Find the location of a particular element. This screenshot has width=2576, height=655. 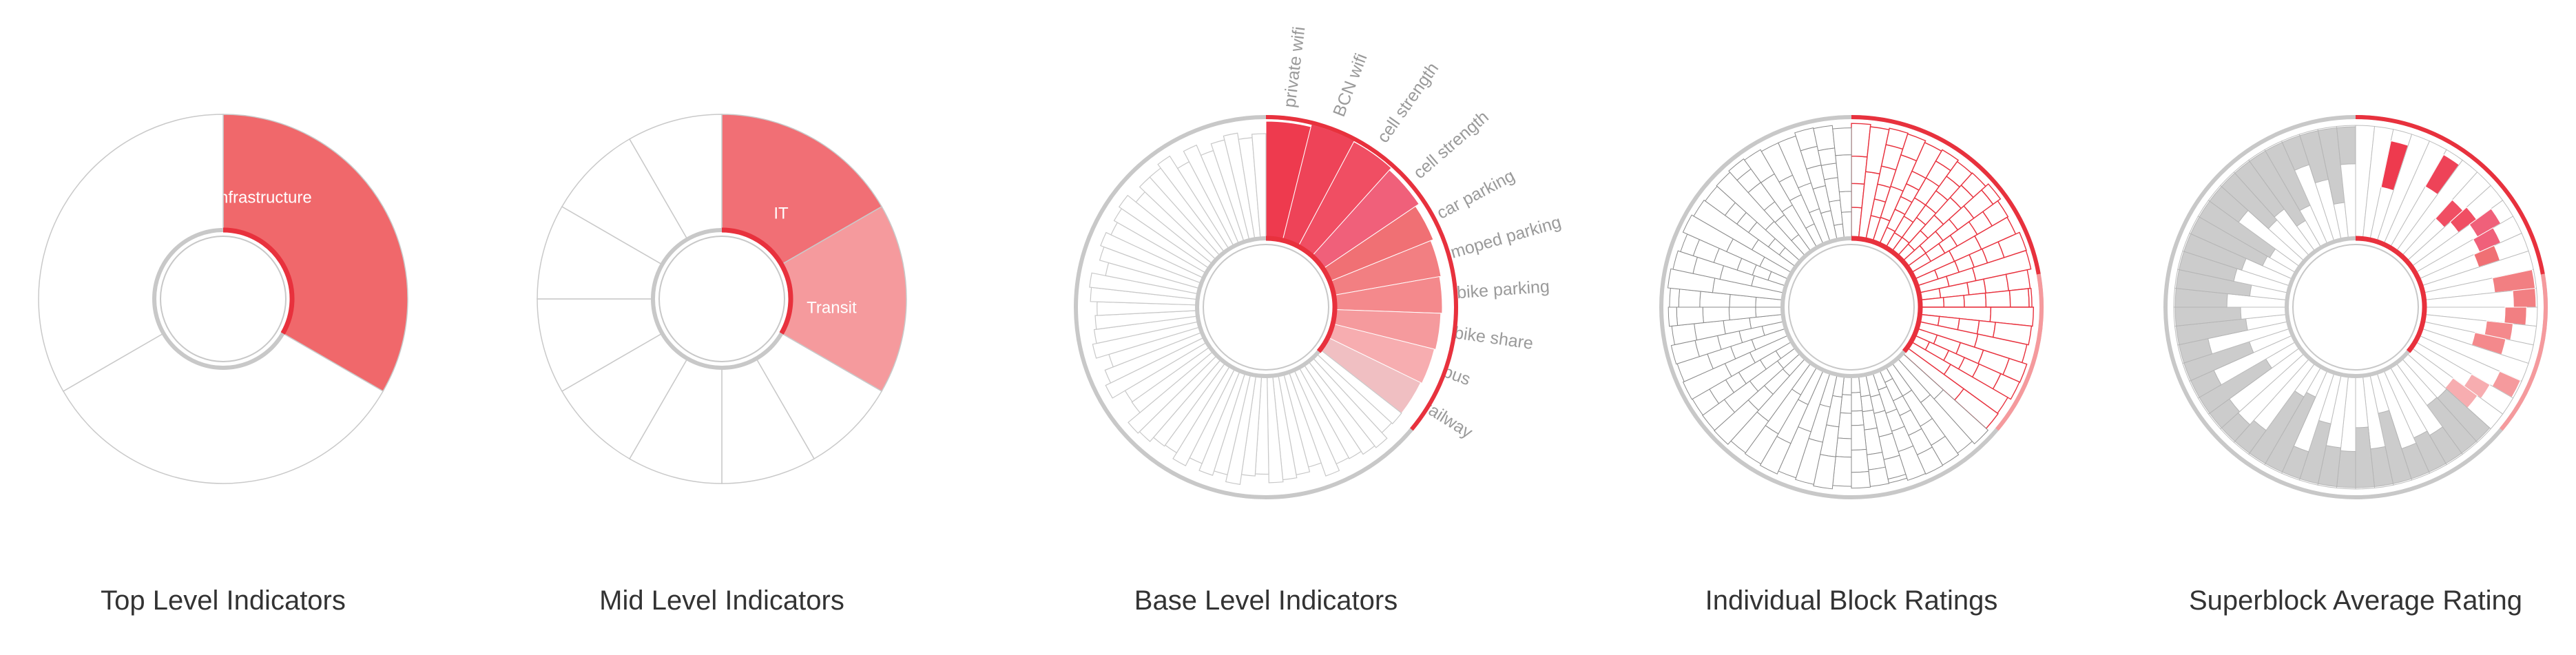

indicator-label: moped parking is located at coordinates (1506, 237).